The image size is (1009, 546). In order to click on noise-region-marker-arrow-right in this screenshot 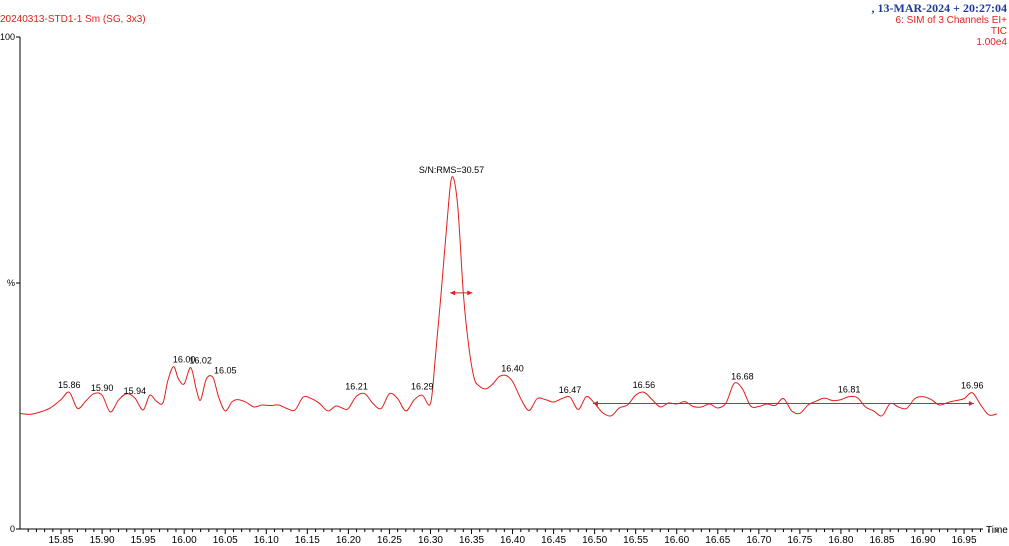, I will do `click(971, 404)`.